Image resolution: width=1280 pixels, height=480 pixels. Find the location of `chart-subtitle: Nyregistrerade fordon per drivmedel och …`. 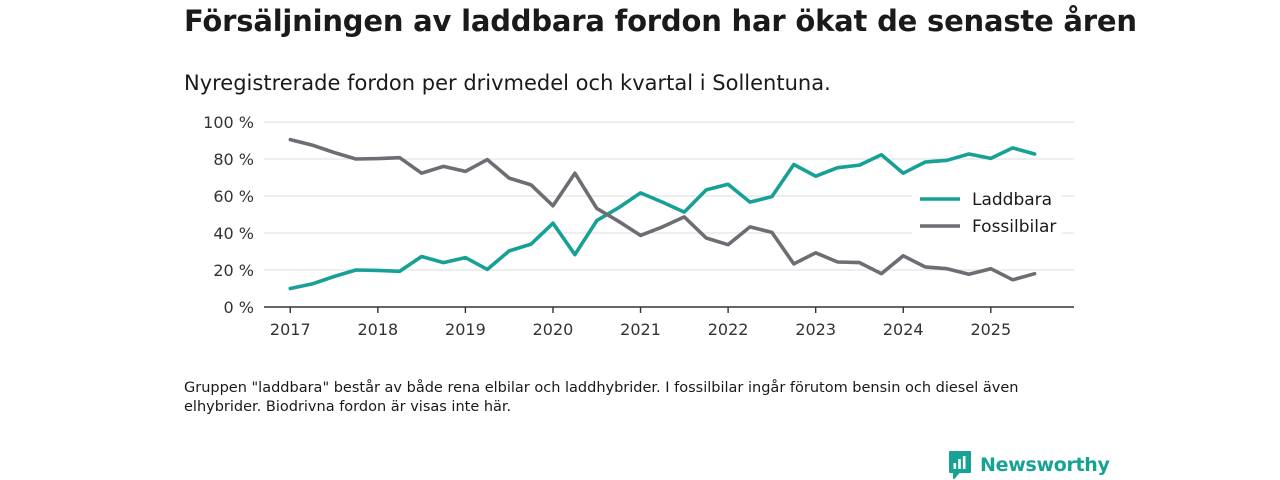

chart-subtitle: Nyregistrerade fordon per drivmedel och … is located at coordinates (507, 83).